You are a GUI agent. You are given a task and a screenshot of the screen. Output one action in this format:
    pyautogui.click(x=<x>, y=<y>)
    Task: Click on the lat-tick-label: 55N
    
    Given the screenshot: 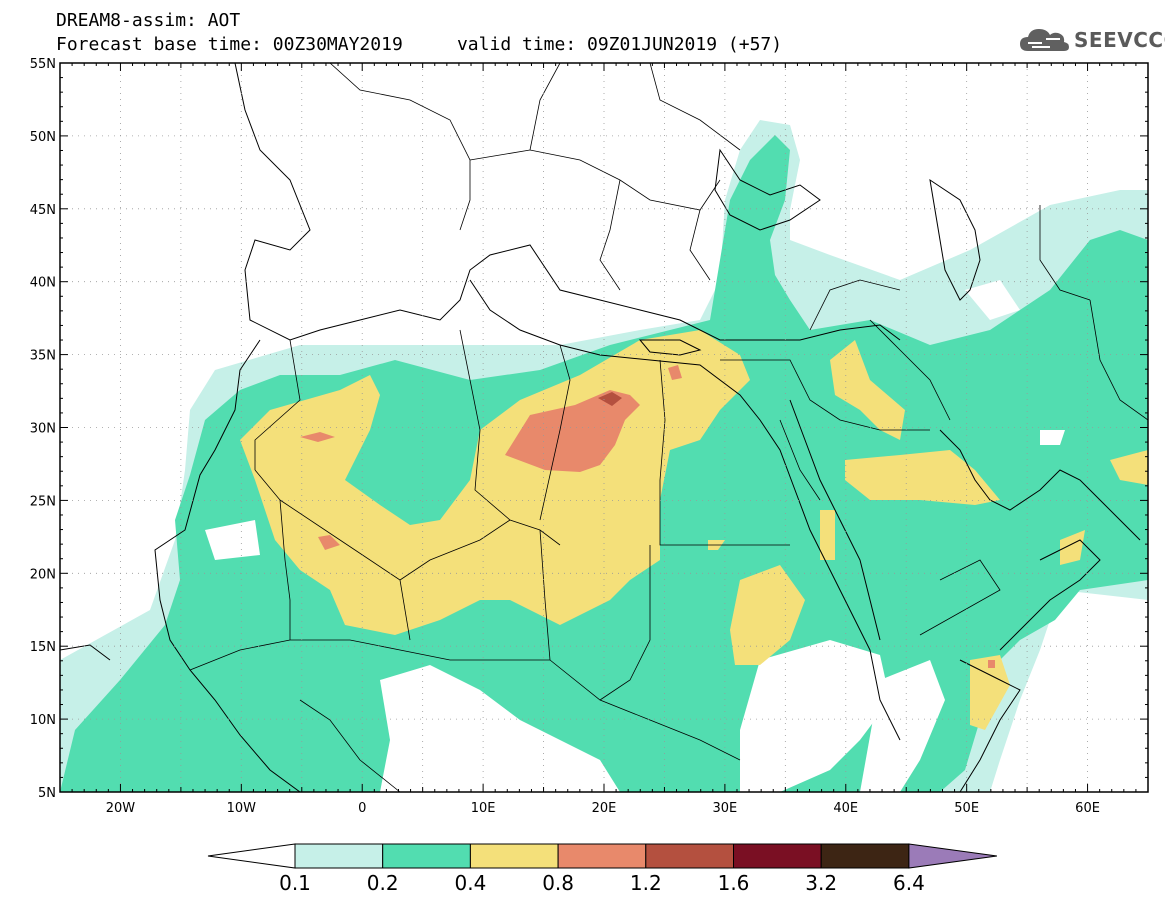 What is the action you would take?
    pyautogui.click(x=43, y=64)
    